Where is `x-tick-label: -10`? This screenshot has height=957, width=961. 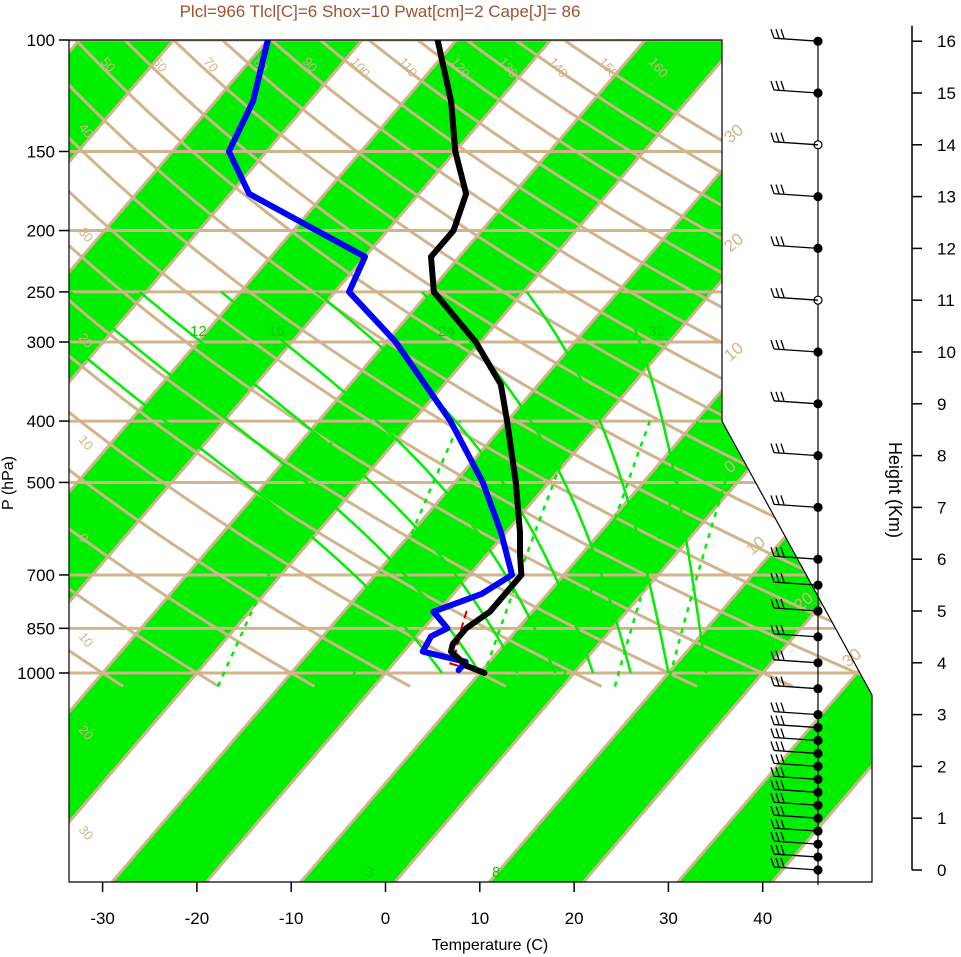 x-tick-label: -10 is located at coordinates (291, 918).